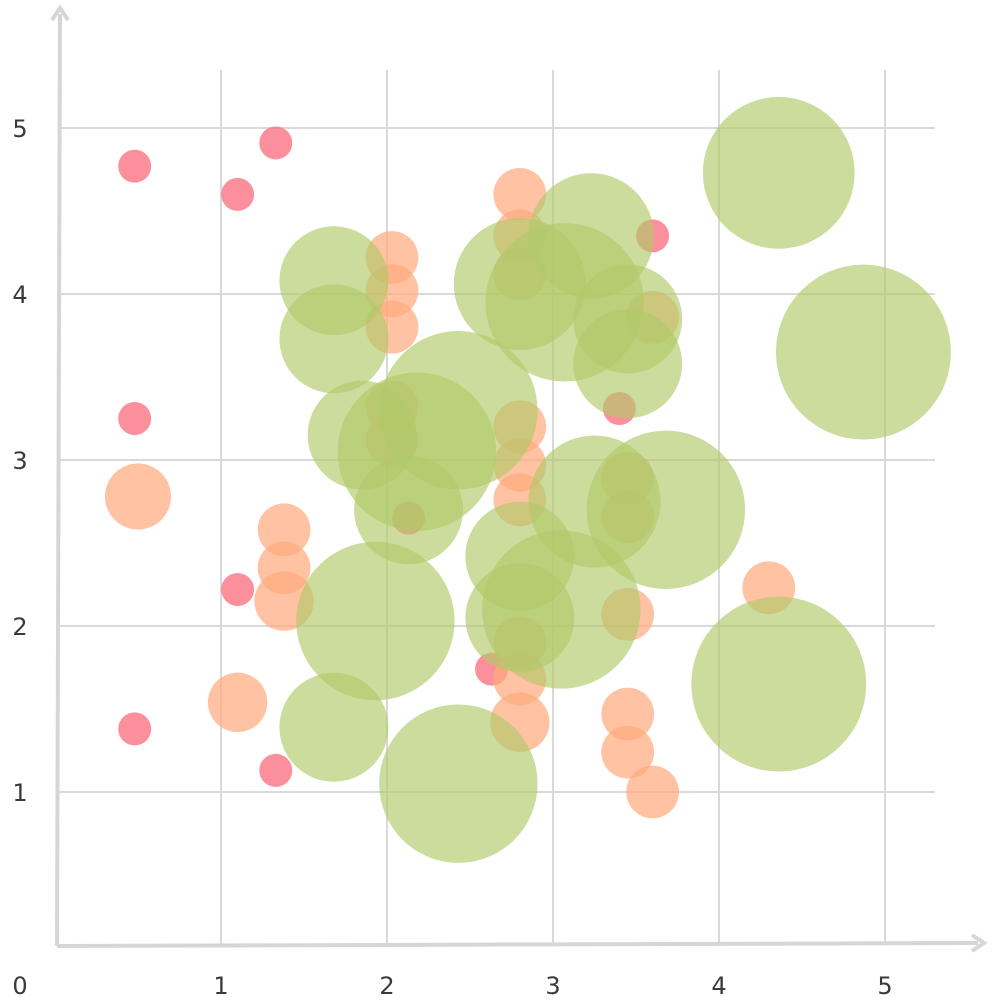  What do you see at coordinates (561, 609) in the screenshot?
I see `bubble-s2-p16` at bounding box center [561, 609].